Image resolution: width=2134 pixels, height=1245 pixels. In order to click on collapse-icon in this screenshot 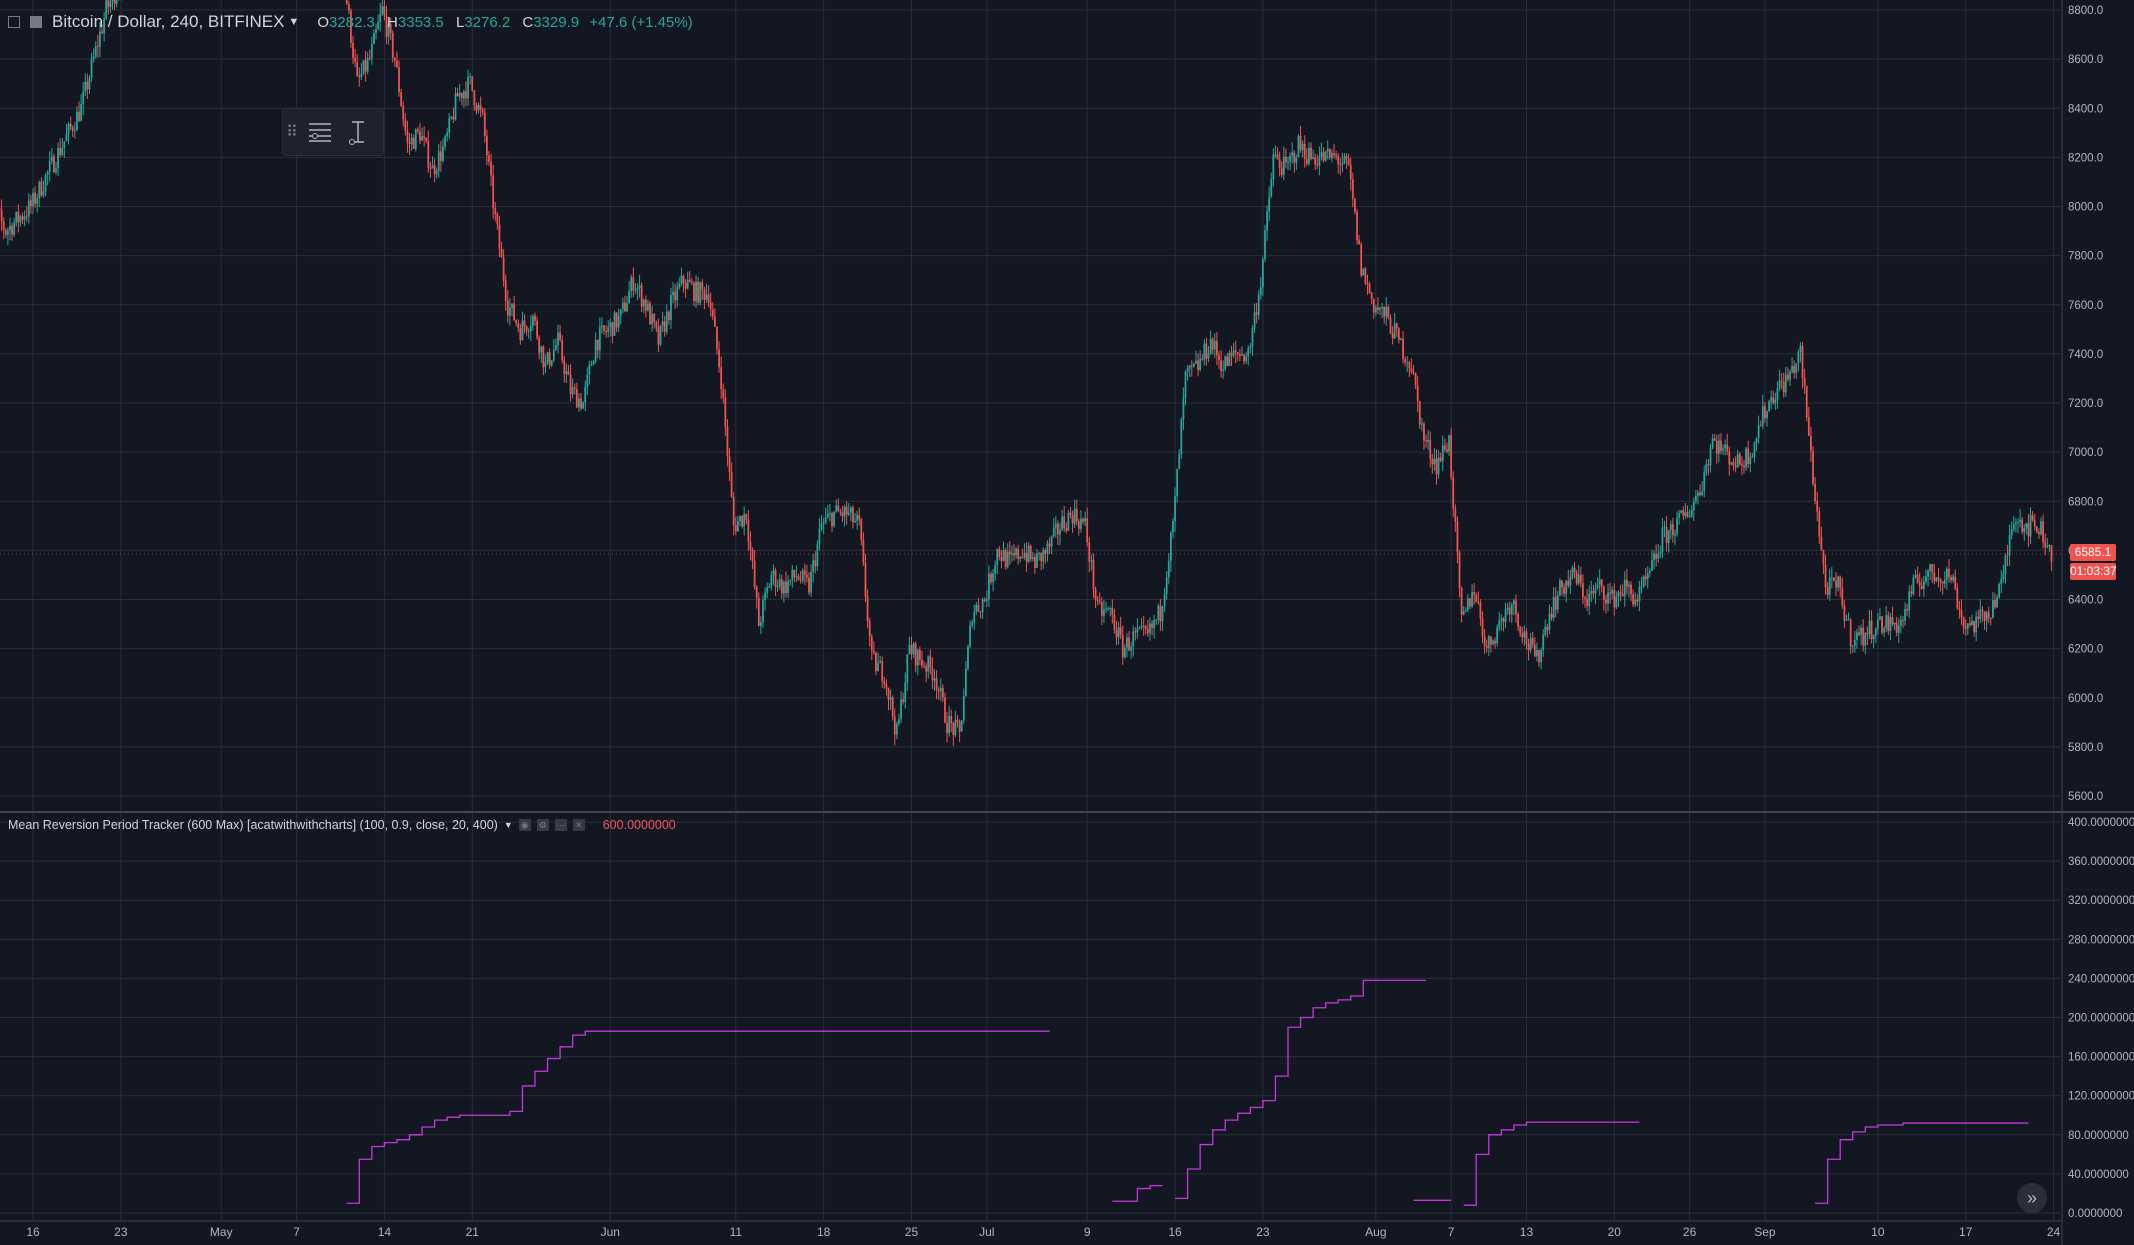, I will do `click(14, 22)`.